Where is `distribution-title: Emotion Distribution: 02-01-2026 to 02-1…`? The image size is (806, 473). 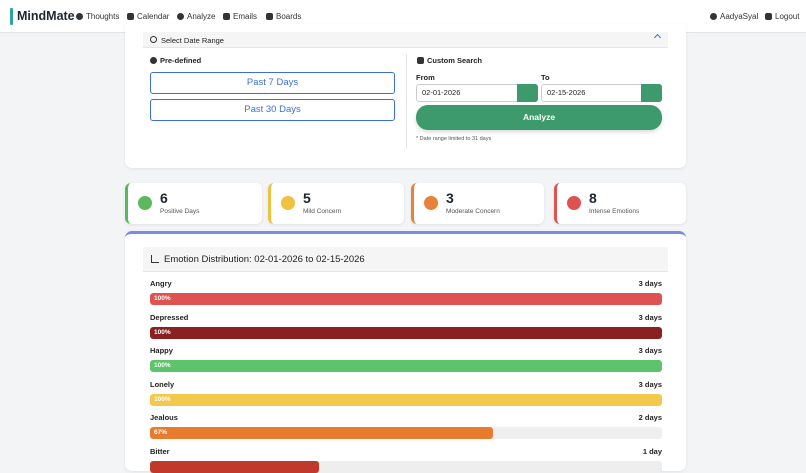 distribution-title: Emotion Distribution: 02-01-2026 to 02-1… is located at coordinates (264, 259).